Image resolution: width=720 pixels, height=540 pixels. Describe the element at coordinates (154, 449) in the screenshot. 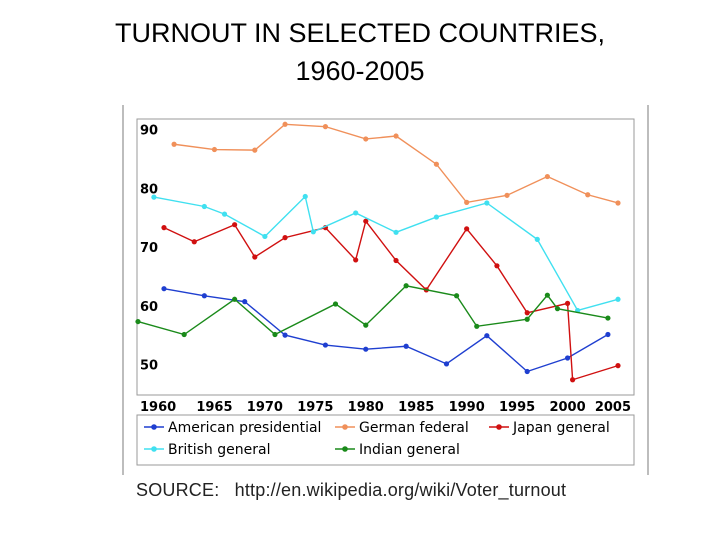

I see `legend-swatch-dot-british-general` at that location.